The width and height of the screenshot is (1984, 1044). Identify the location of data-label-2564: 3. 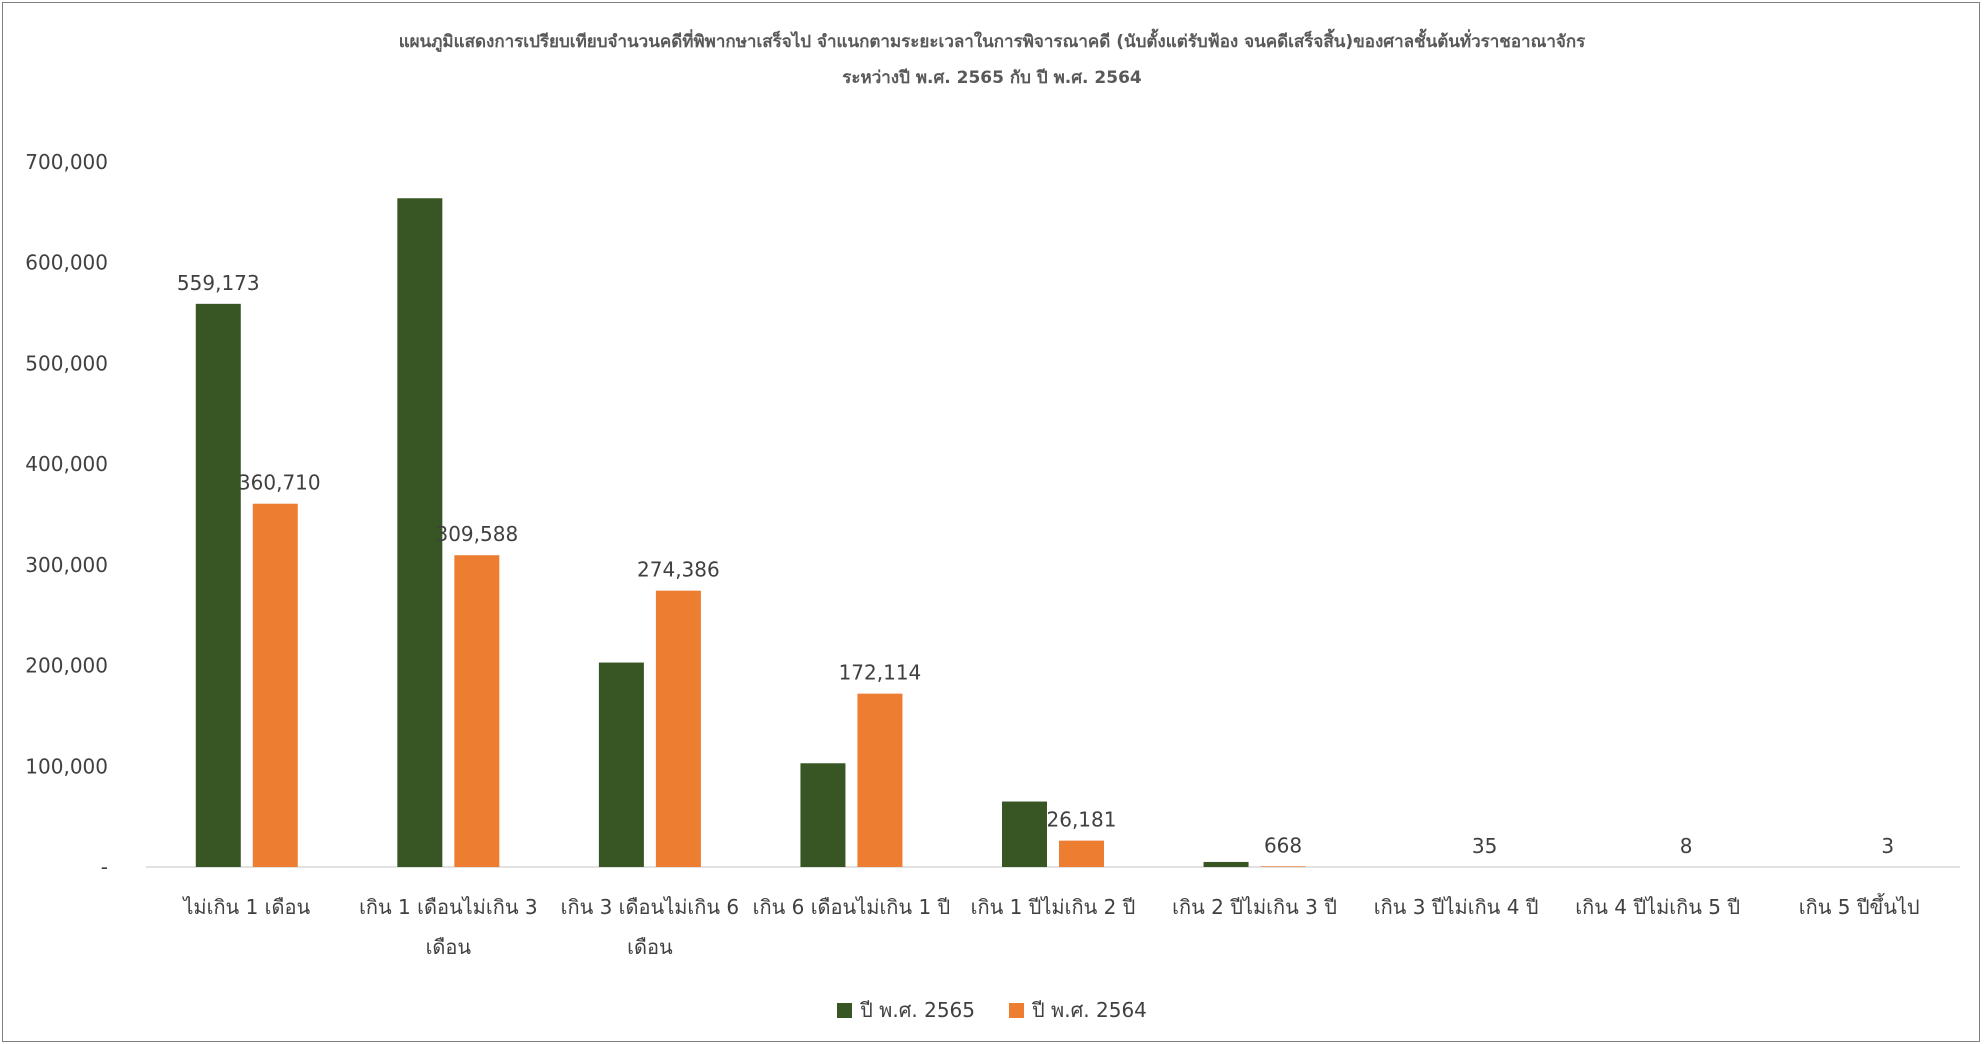
(1887, 846).